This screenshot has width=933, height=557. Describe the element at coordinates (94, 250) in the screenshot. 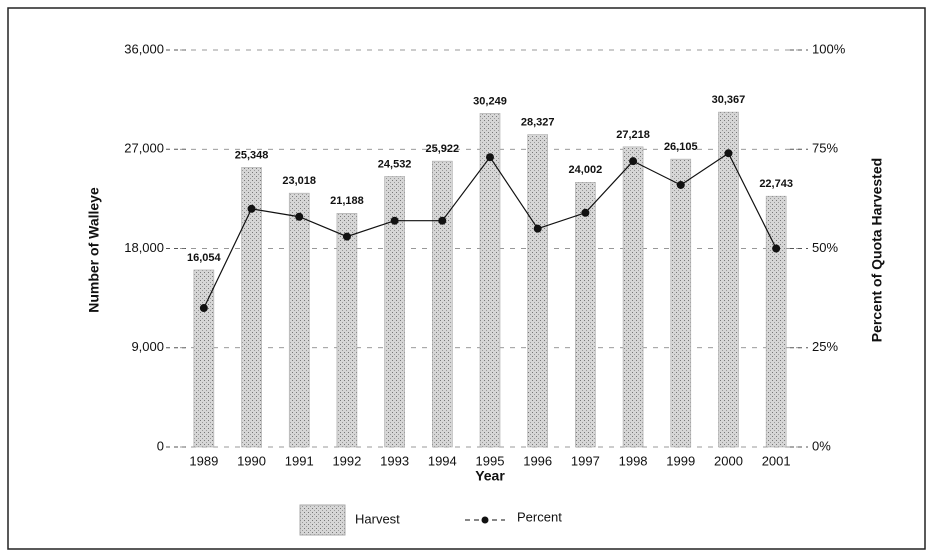

I see `y-axis-title: Number of Walleye` at that location.